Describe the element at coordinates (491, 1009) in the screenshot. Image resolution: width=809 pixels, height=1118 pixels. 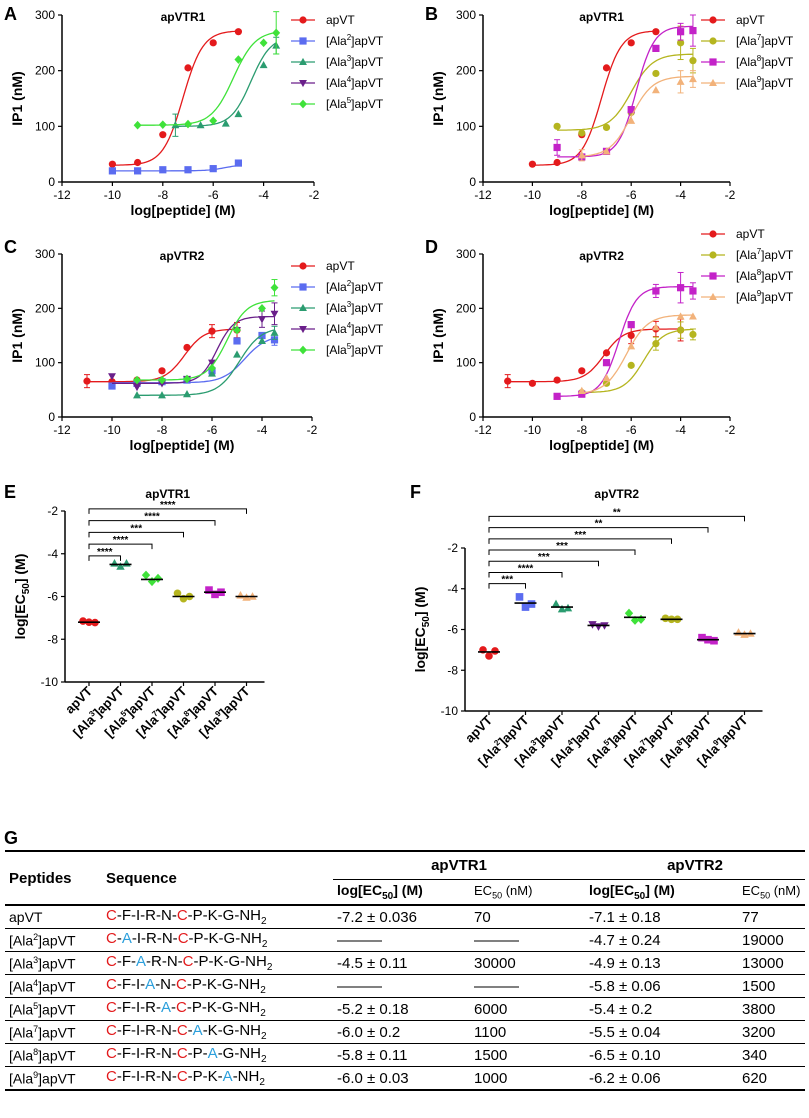
I see `apvtr1-ec50: 6000` at that location.